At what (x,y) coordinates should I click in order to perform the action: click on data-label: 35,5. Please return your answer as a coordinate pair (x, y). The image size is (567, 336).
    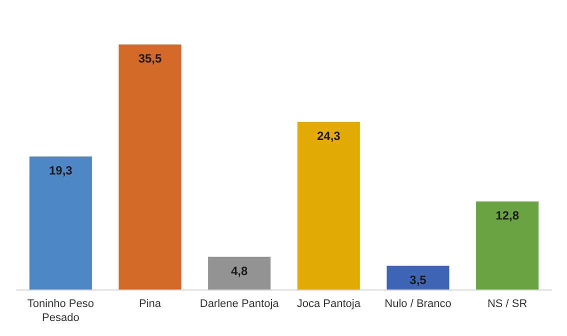
    Looking at the image, I should click on (150, 58).